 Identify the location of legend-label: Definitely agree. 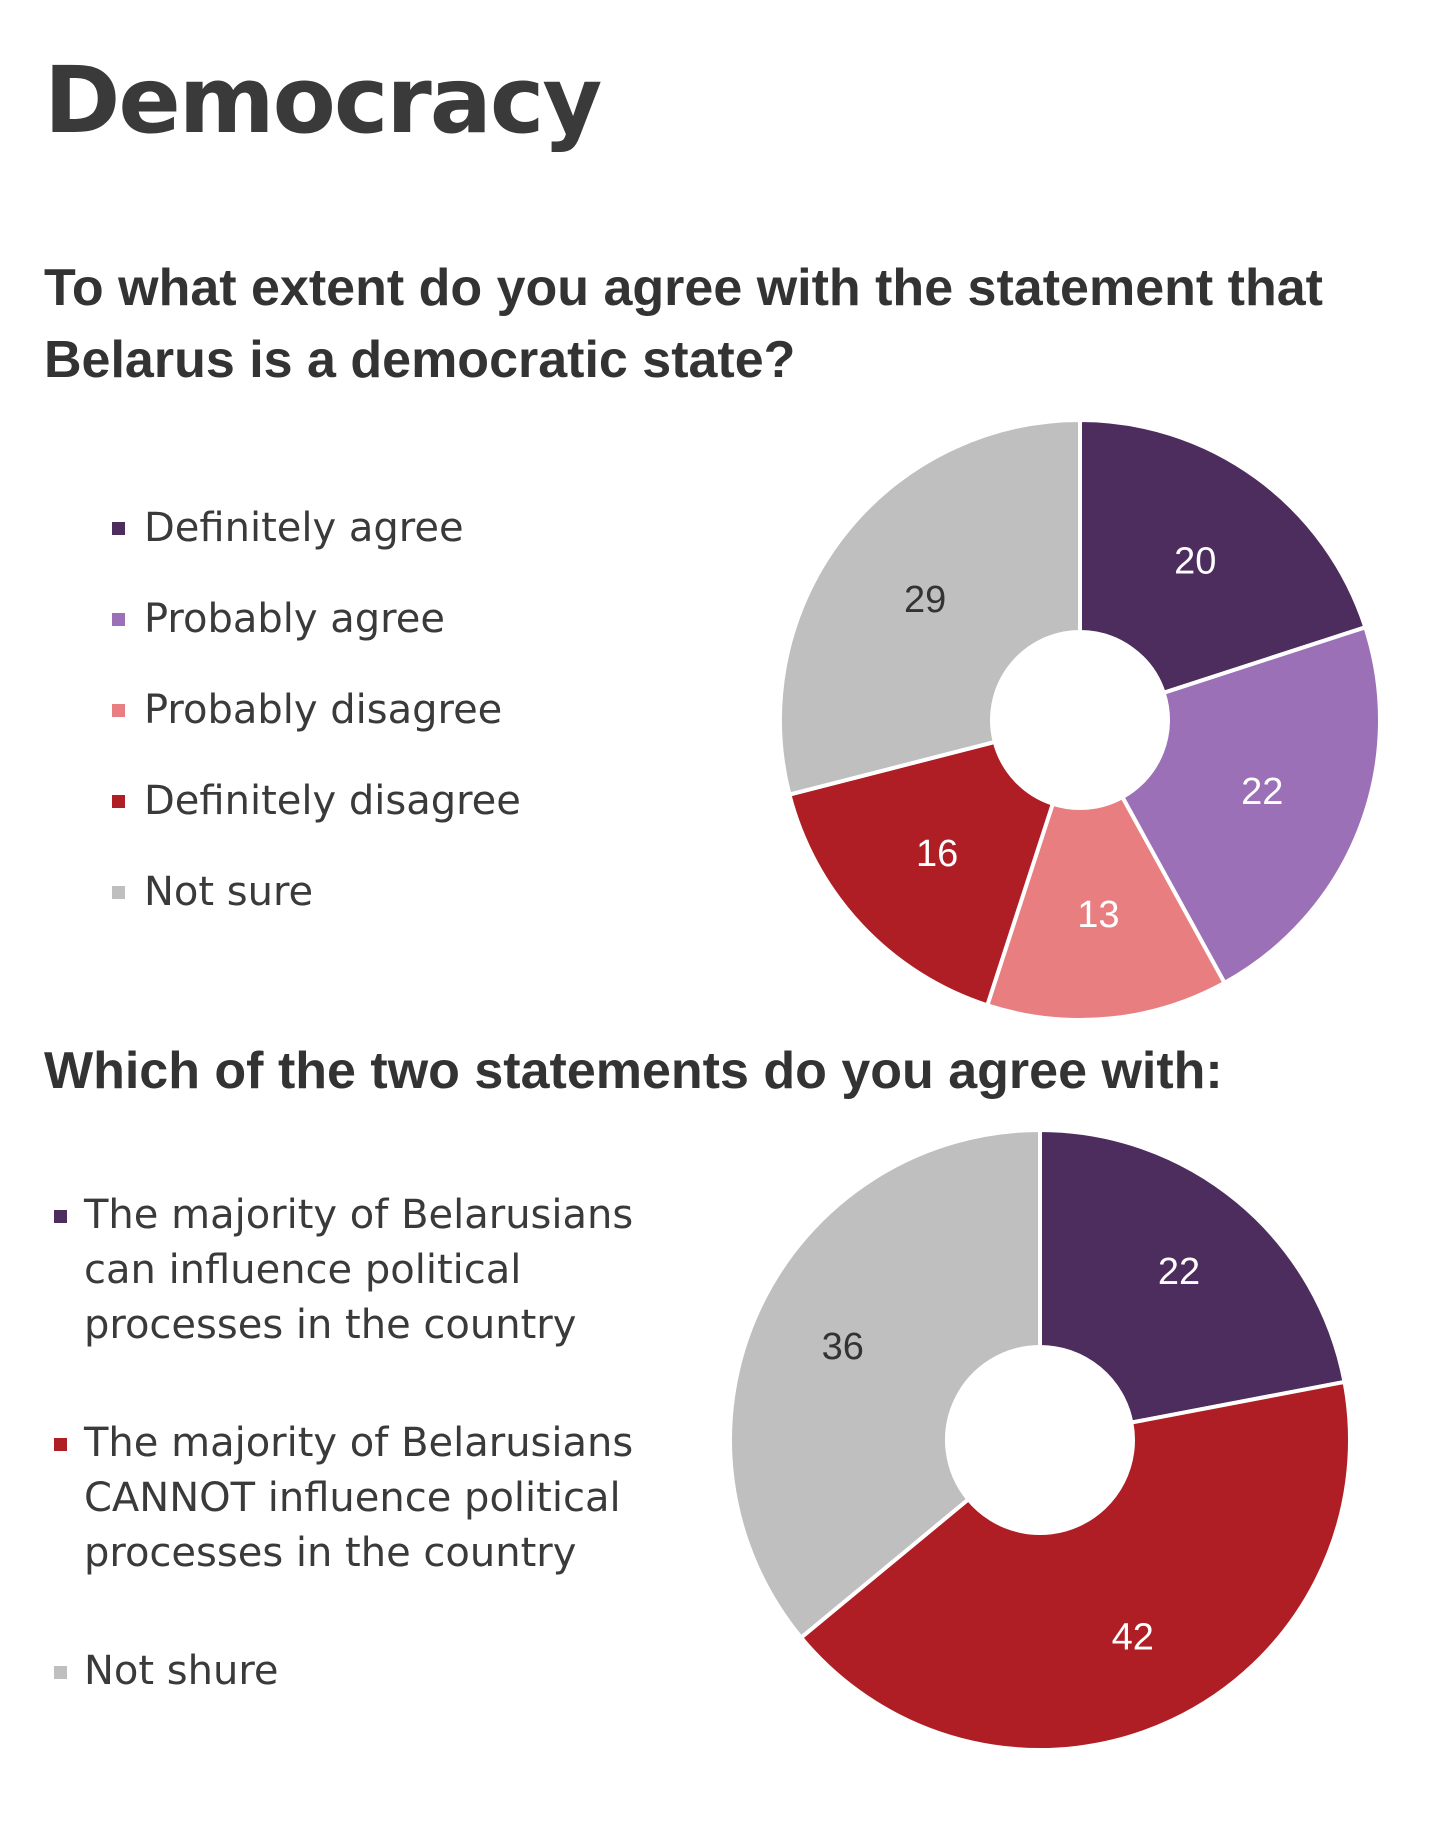
(304, 528).